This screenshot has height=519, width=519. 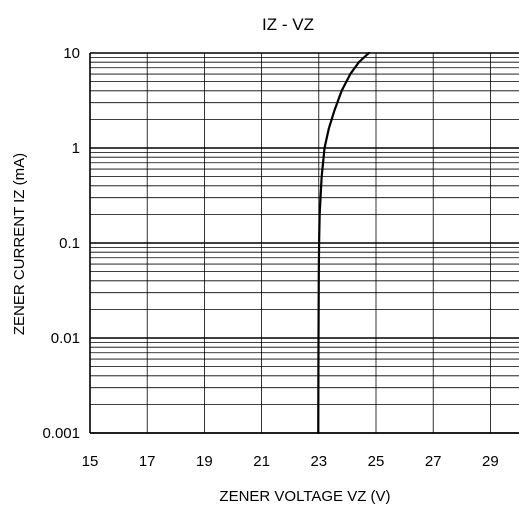 I want to click on x-tick-label: 29, so click(x=490, y=461).